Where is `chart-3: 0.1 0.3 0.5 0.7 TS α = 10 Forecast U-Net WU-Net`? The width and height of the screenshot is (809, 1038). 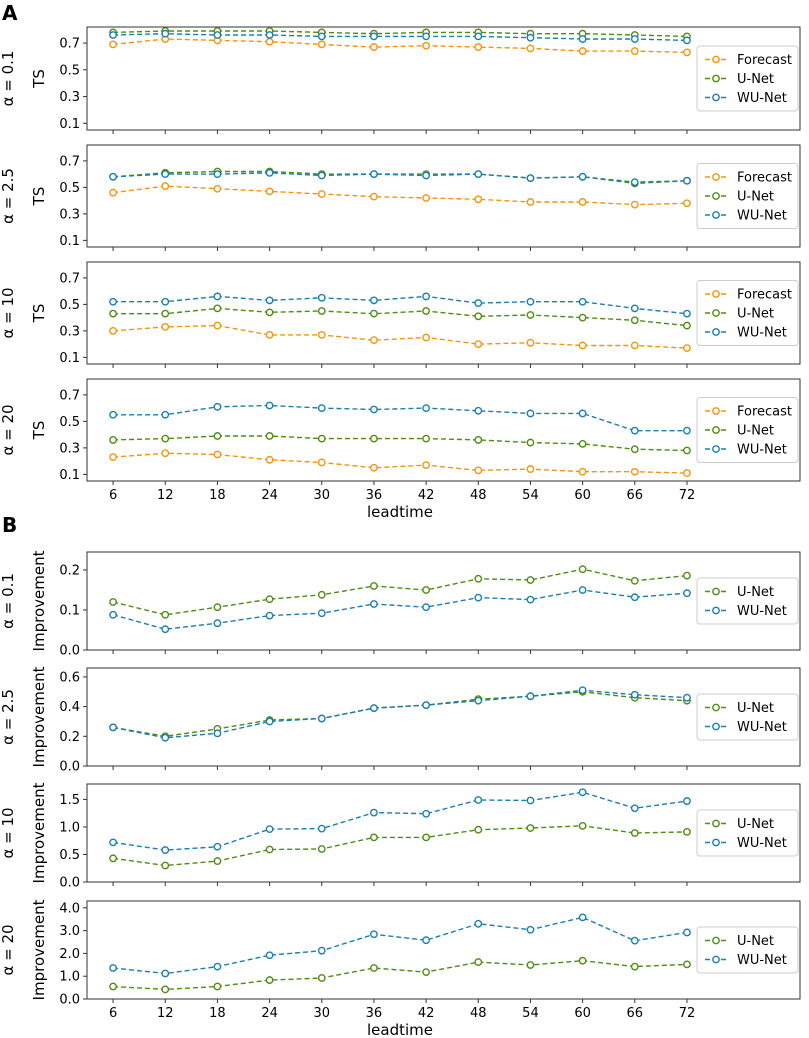
chart-3: 0.1 0.3 0.5 0.7 TS α = 10 Forecast U-Net WU-Net is located at coordinates (400, 314).